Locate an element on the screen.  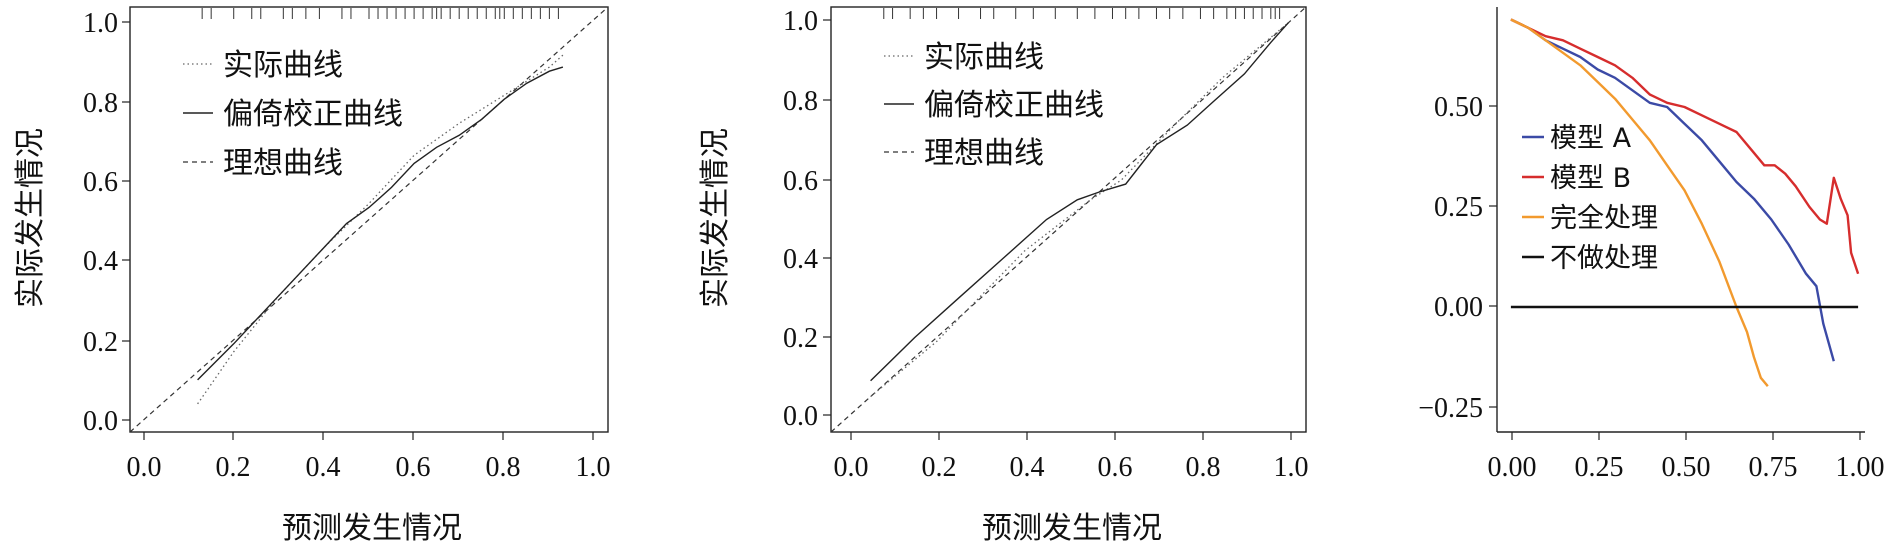
y-tick-label: −0.25 is located at coordinates (1450, 408).